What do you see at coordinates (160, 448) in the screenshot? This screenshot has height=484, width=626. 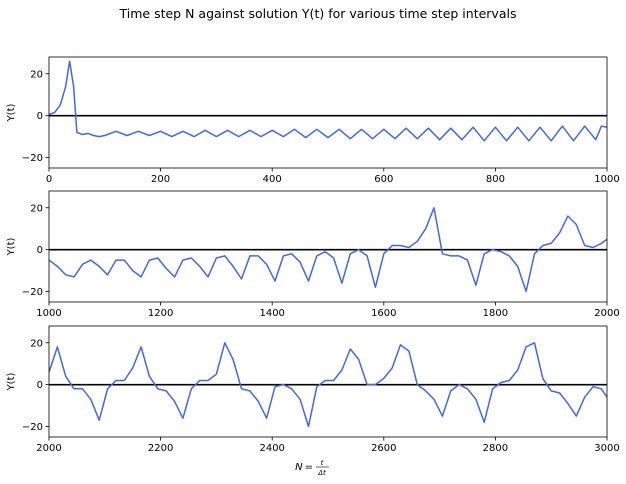 I see `x-tick-label: 2200` at bounding box center [160, 448].